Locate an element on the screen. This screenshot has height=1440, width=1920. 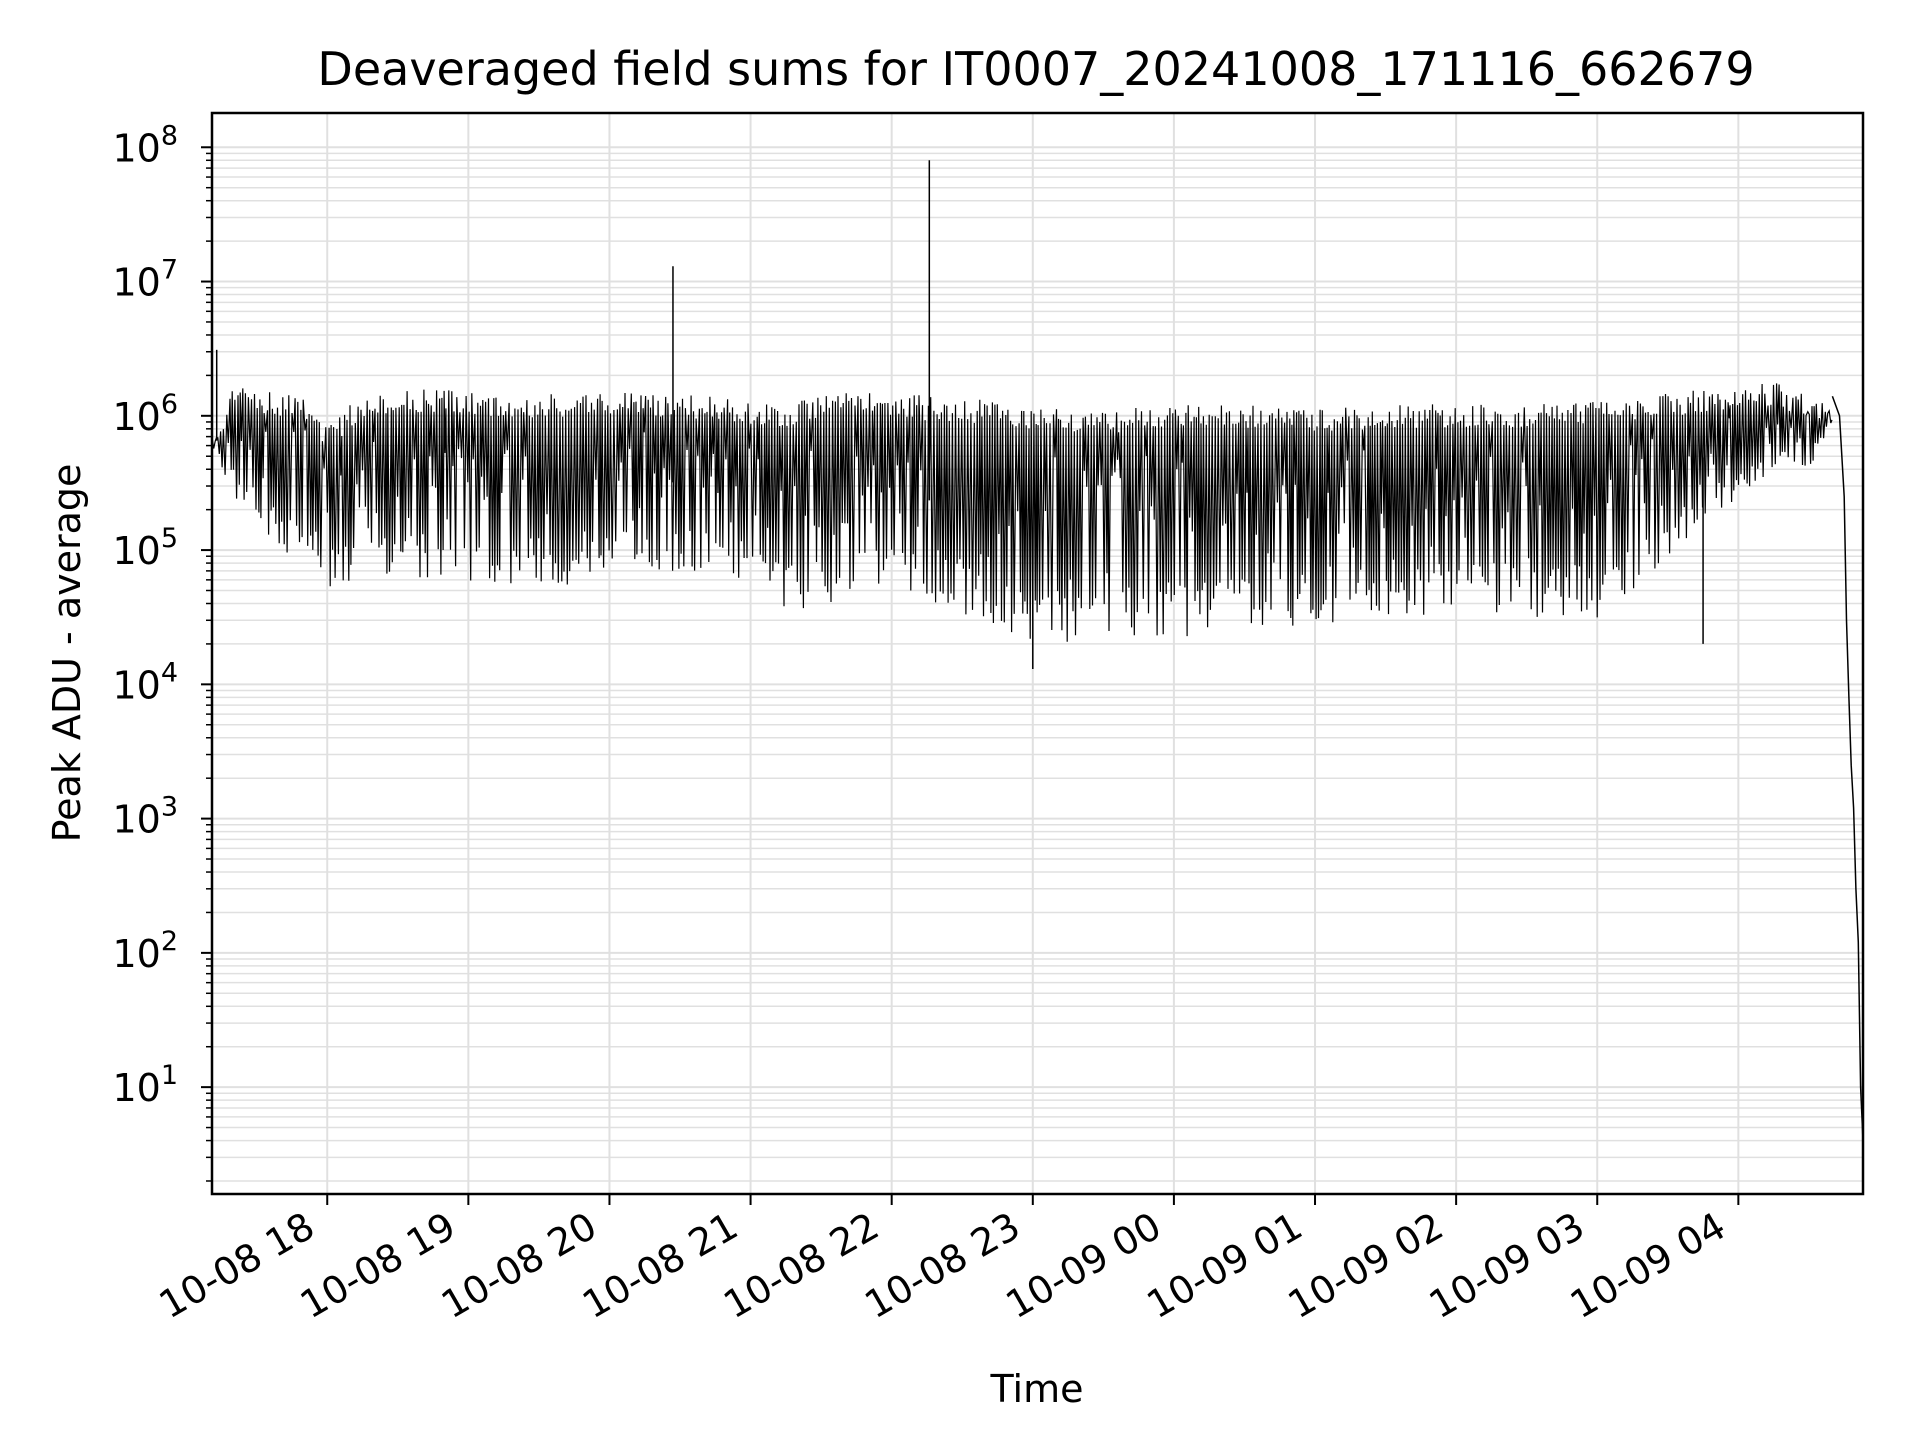
y-tick-label: 101 is located at coordinates (145, 1085).